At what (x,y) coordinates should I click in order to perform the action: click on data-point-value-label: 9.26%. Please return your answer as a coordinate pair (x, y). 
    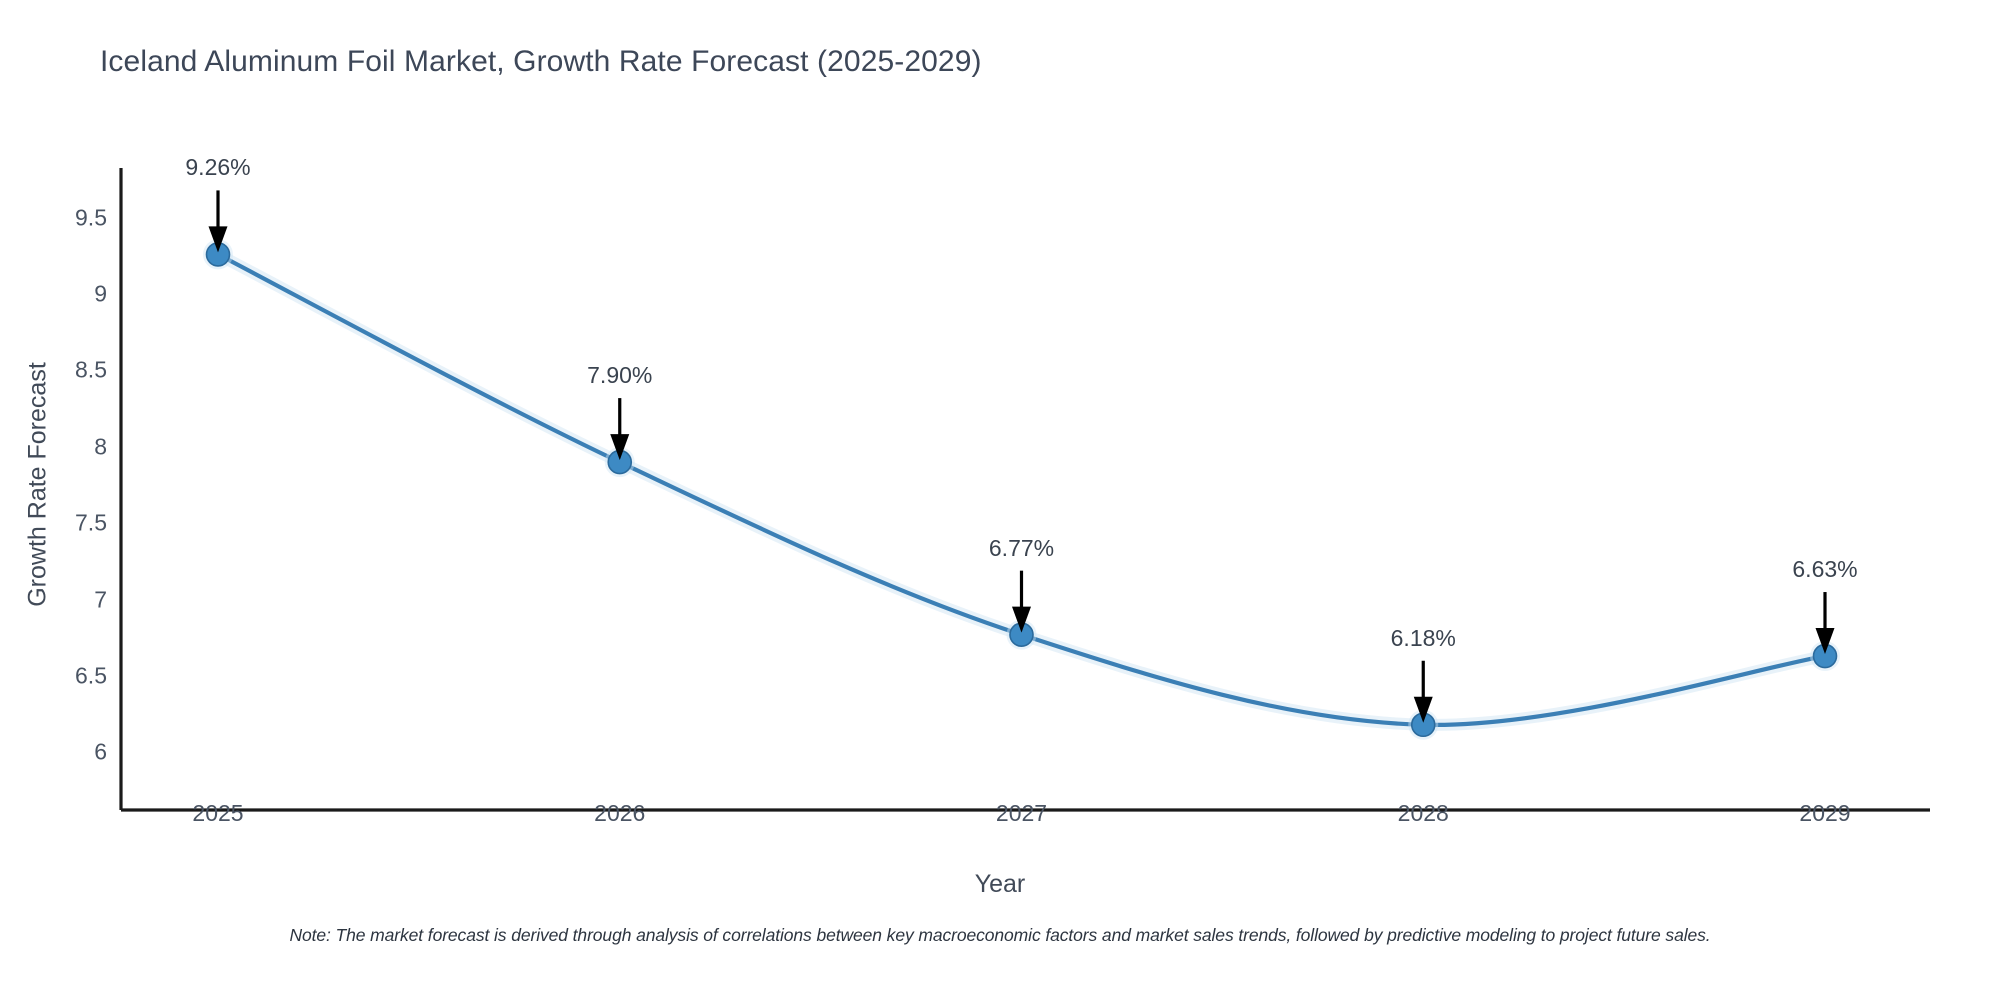
    Looking at the image, I should click on (218, 167).